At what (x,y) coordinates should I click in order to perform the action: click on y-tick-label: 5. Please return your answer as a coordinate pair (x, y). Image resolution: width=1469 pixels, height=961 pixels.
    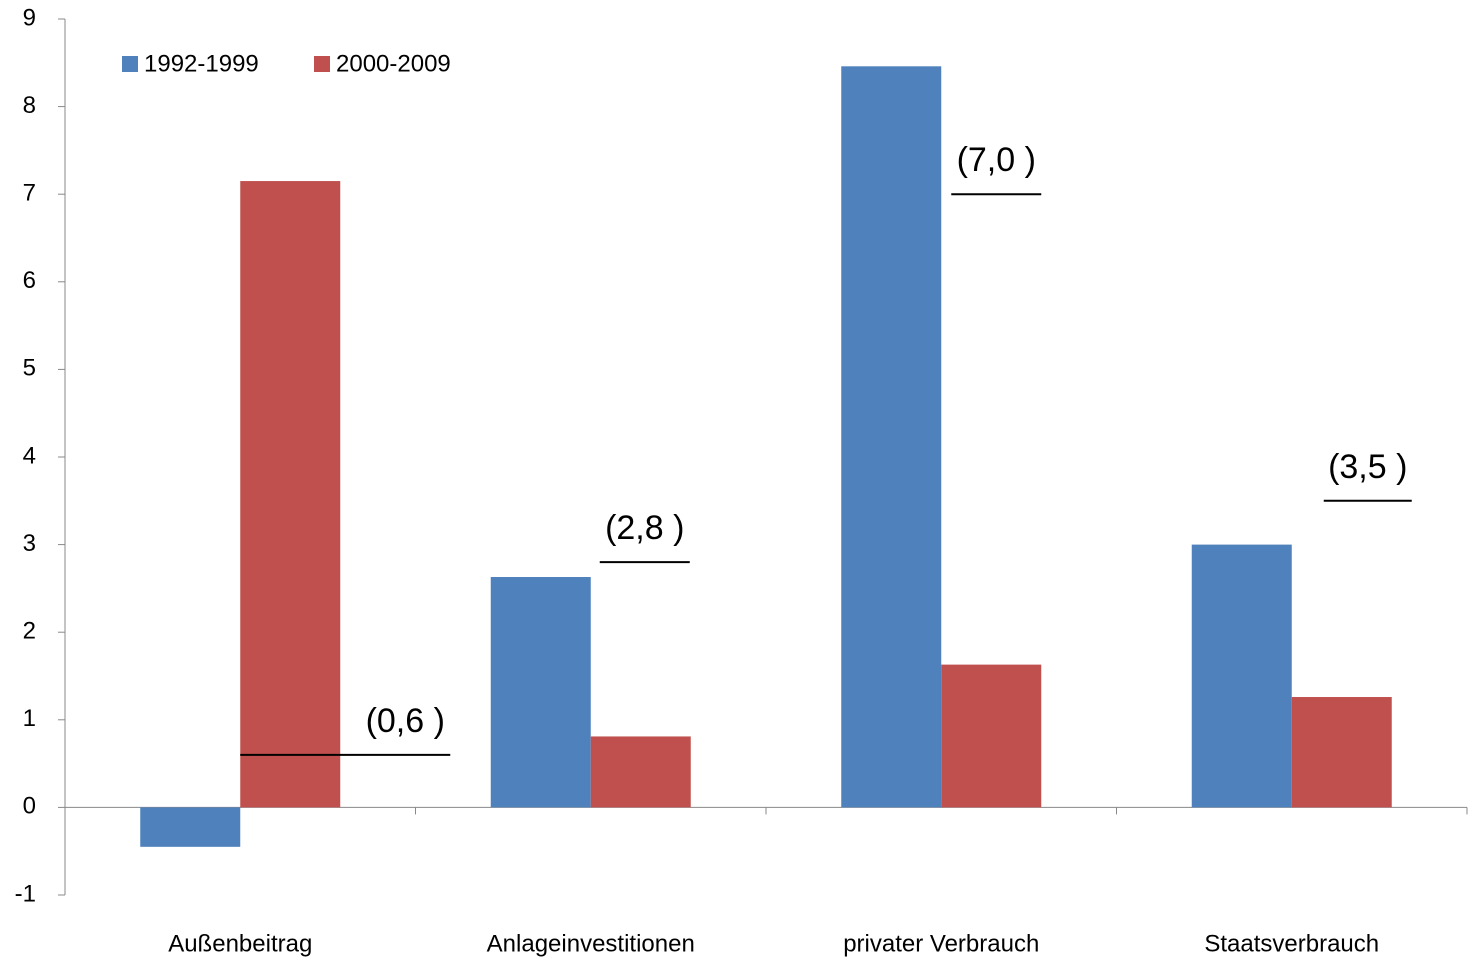
    Looking at the image, I should click on (29, 368).